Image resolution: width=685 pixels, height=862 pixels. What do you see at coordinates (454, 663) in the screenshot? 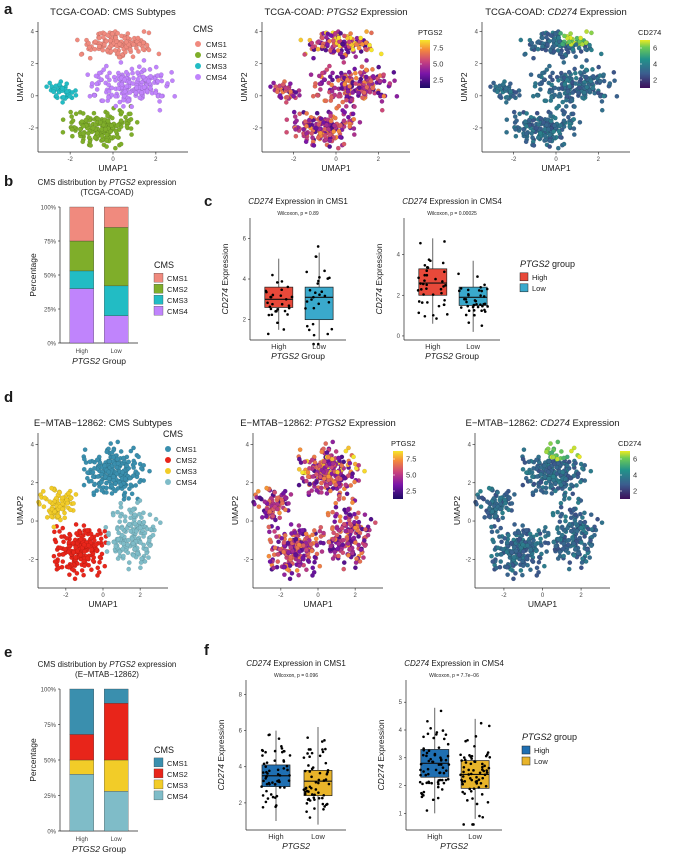
I see `box-f2-title: CD274 Expression in CMS4` at bounding box center [454, 663].